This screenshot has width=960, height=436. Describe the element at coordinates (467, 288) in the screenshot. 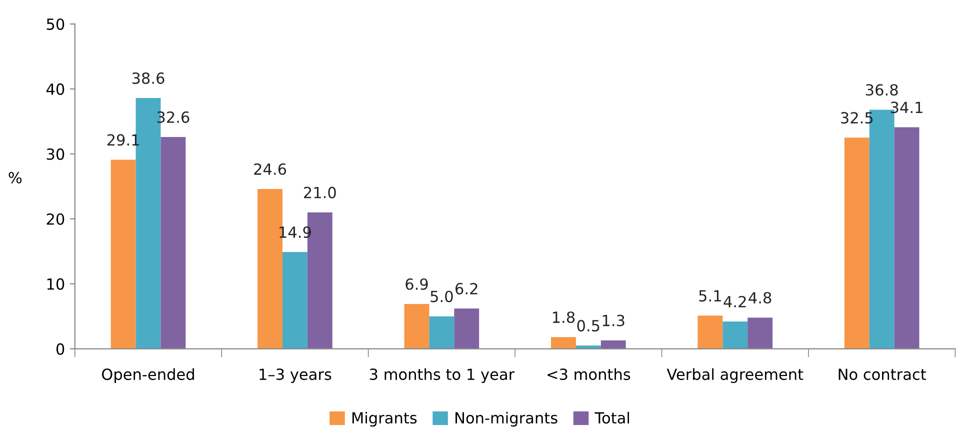

I see `text: 6.2` at that location.